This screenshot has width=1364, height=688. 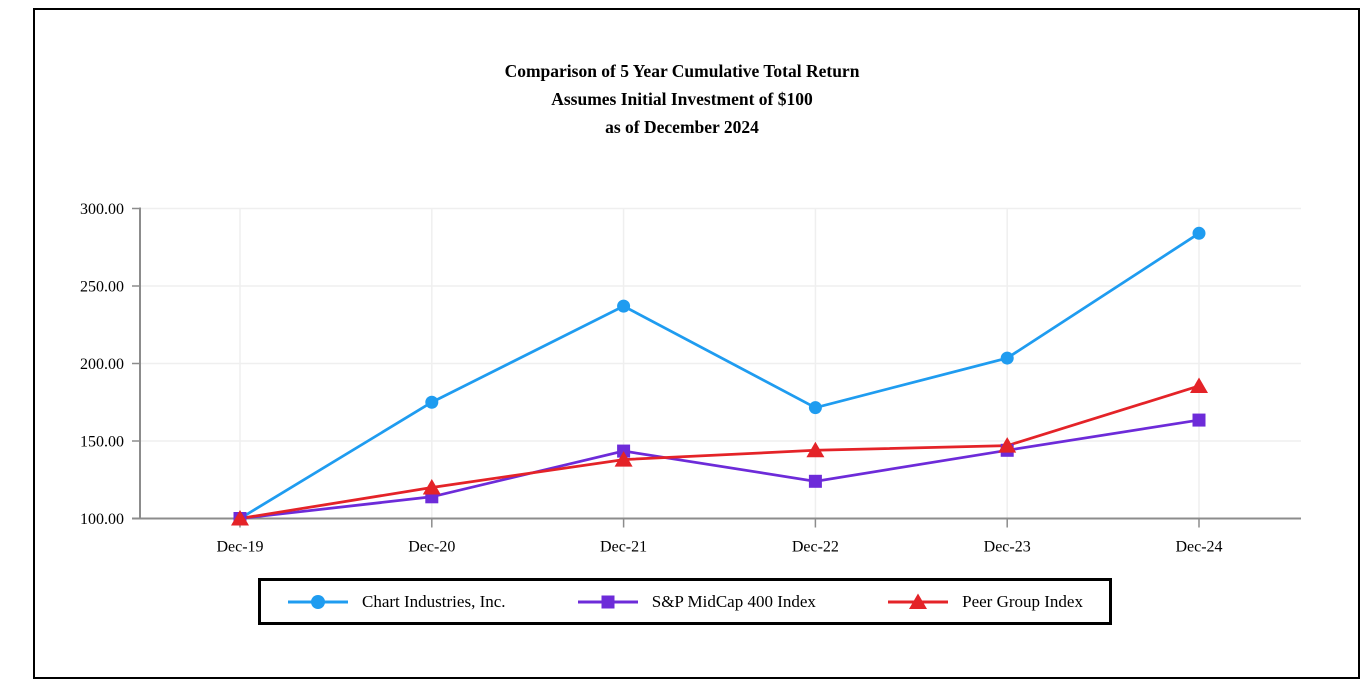 What do you see at coordinates (102, 442) in the screenshot?
I see `y-tick-label: 150.00` at bounding box center [102, 442].